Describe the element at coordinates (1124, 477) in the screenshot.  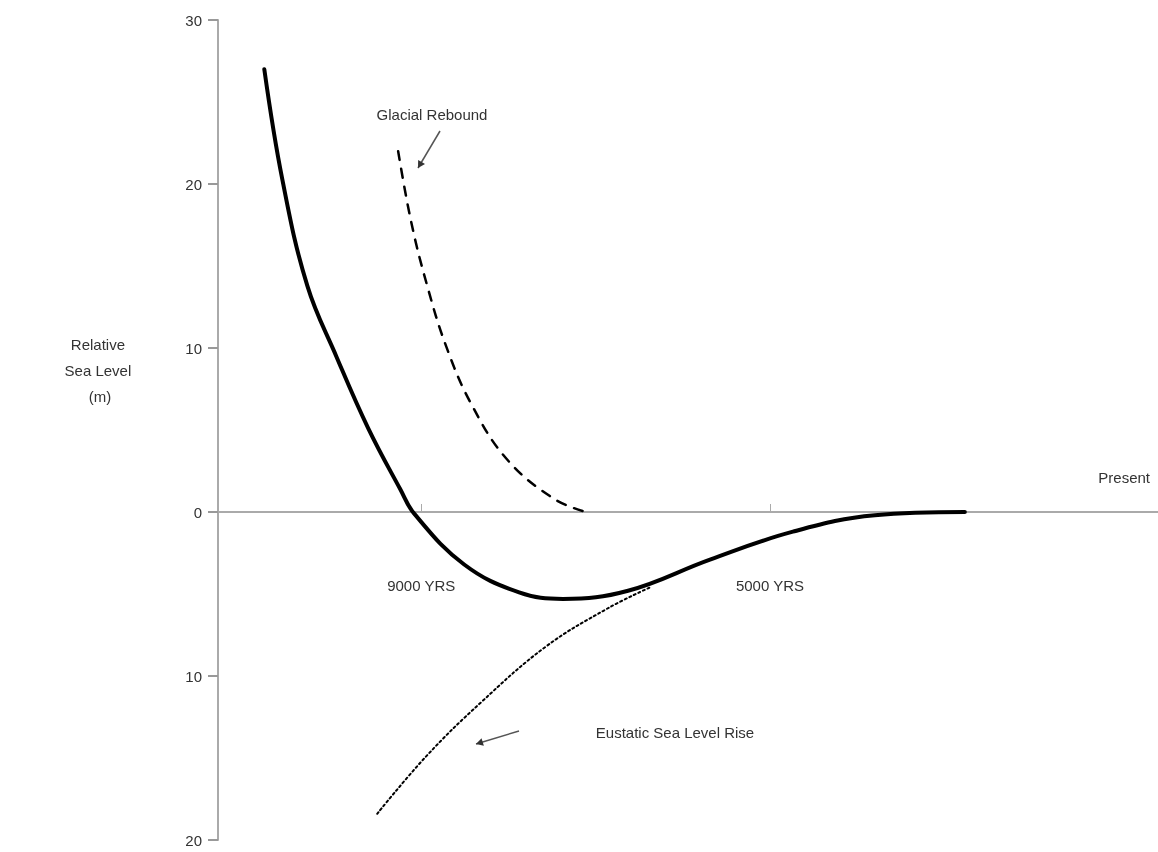
I see `annotation: Present` at that location.